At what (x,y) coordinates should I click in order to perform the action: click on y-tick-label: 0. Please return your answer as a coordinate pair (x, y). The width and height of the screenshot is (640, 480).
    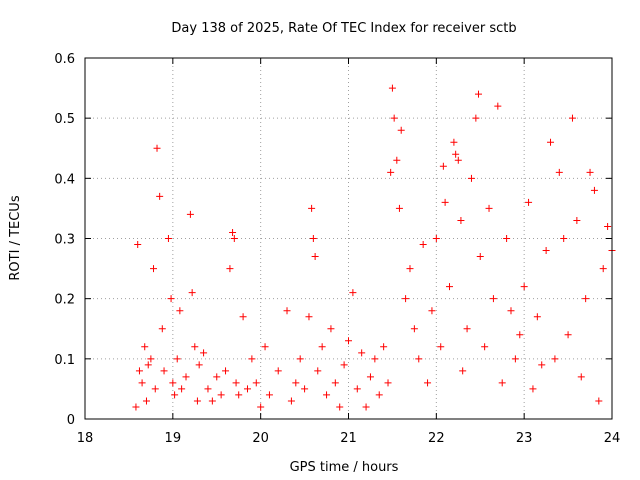
    Looking at the image, I should click on (71, 420).